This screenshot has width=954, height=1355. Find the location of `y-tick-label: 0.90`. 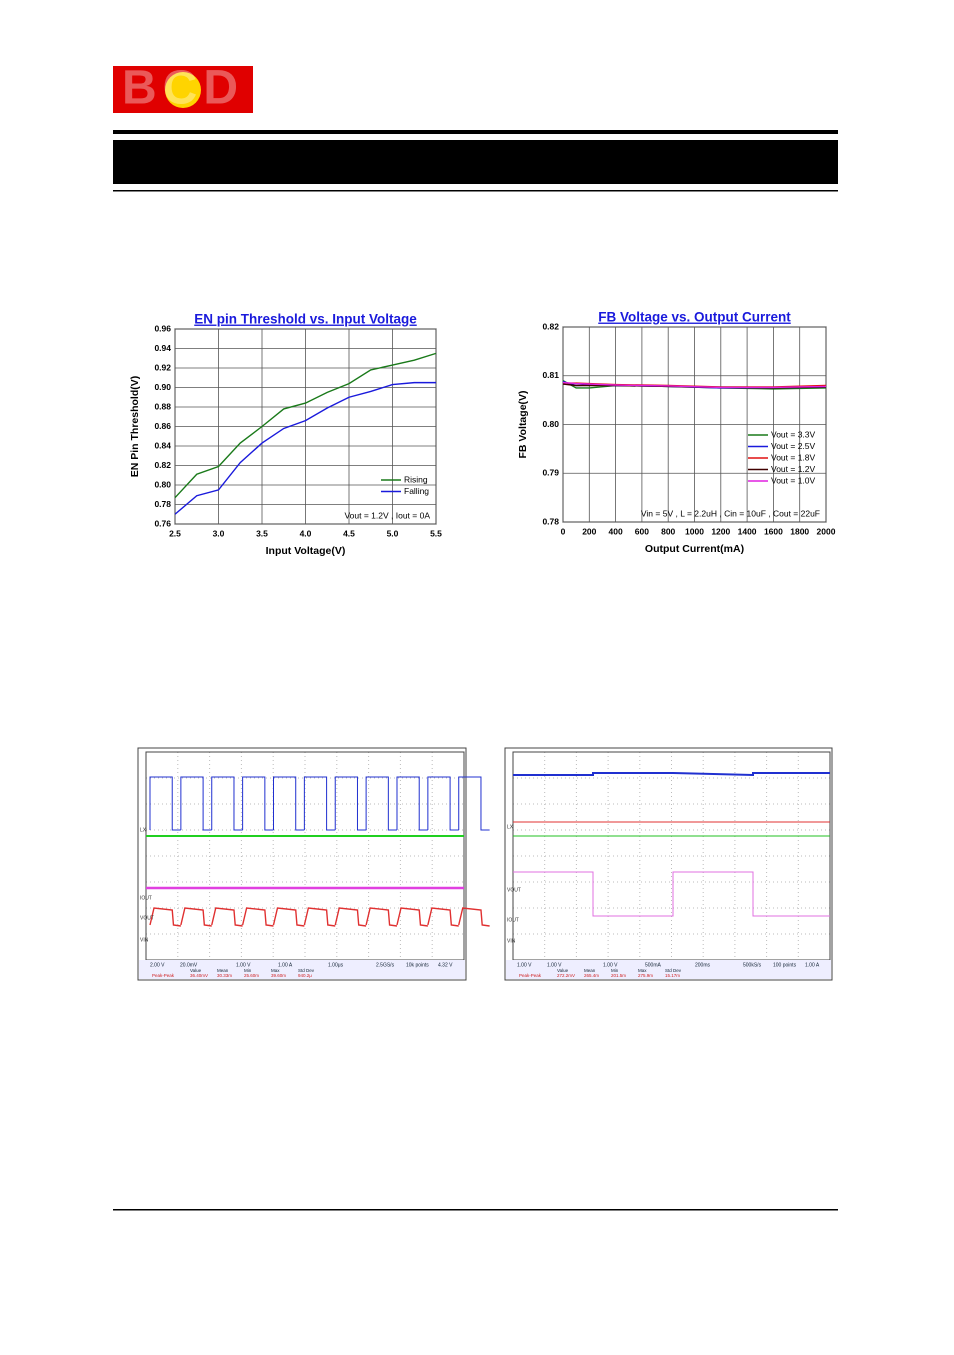

y-tick-label: 0.90 is located at coordinates (162, 387).